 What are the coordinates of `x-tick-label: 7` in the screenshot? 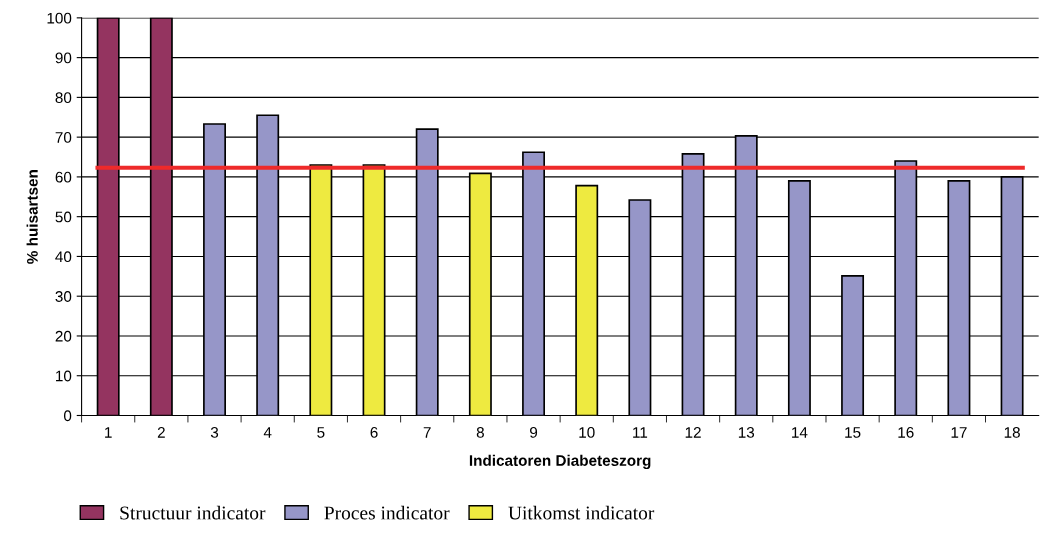 It's located at (427, 432).